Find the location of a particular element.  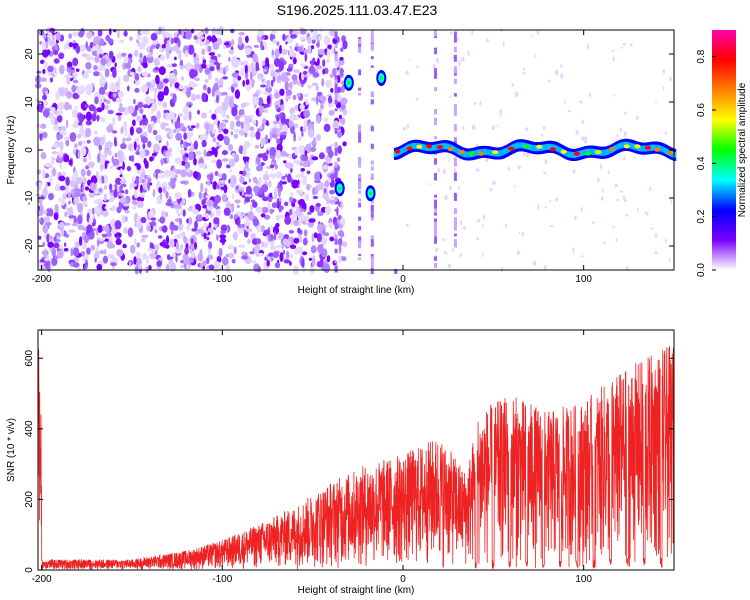

y-tick-label: 20 is located at coordinates (29, 54).